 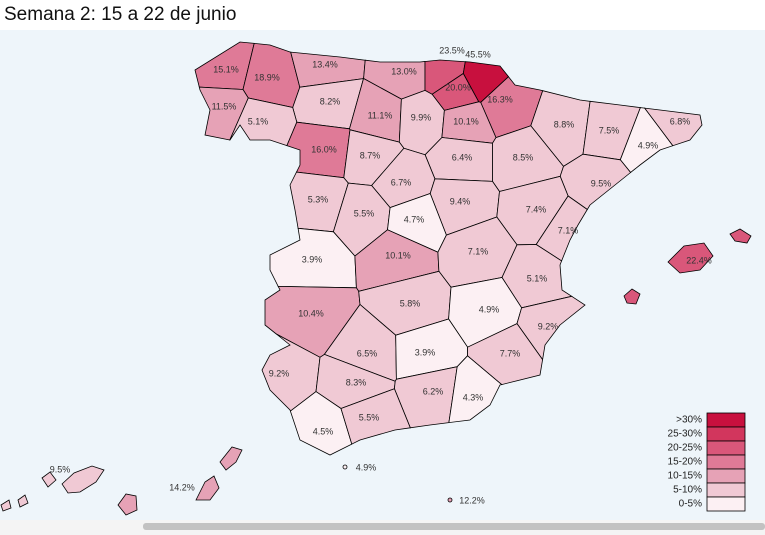 I want to click on region-label: 4.7%, so click(x=414, y=219).